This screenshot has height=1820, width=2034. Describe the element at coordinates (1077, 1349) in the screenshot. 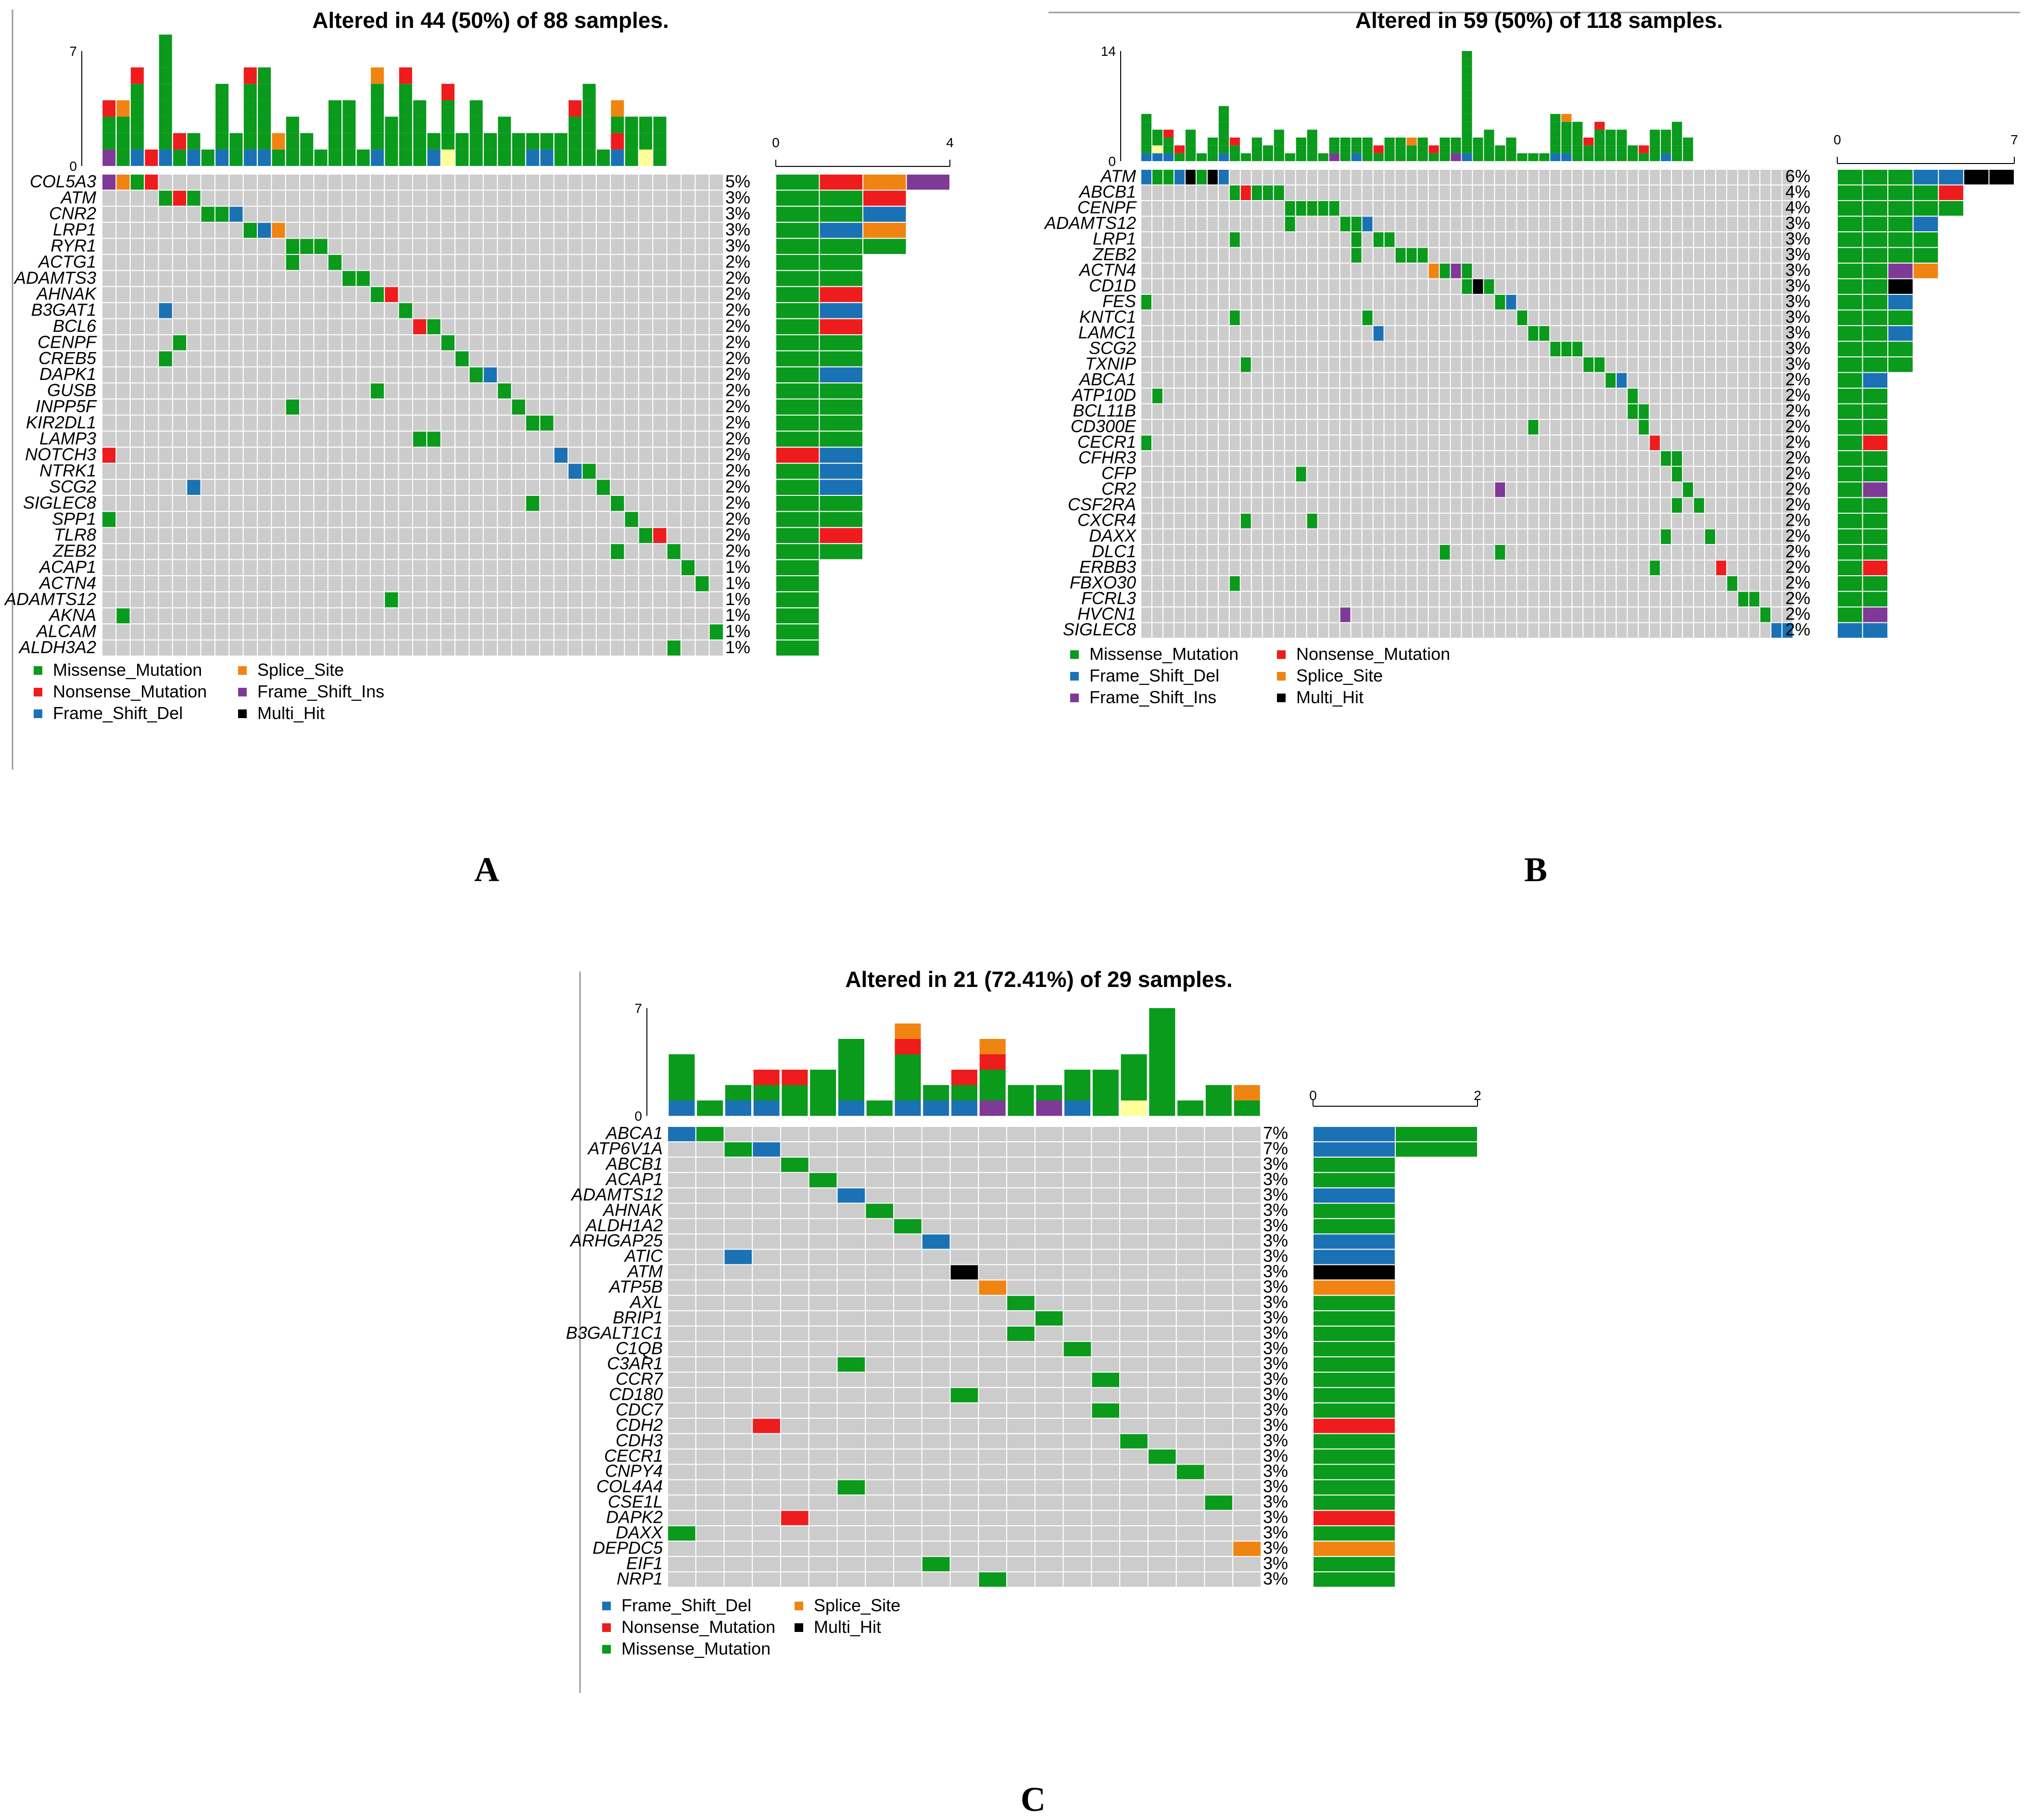

I see `panel-c-mutation-cell` at that location.